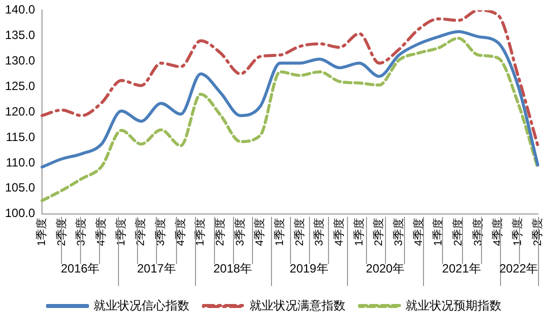 The width and height of the screenshot is (555, 322). Describe the element at coordinates (21, 162) in the screenshot. I see `y-tick-label: 110.0` at that location.